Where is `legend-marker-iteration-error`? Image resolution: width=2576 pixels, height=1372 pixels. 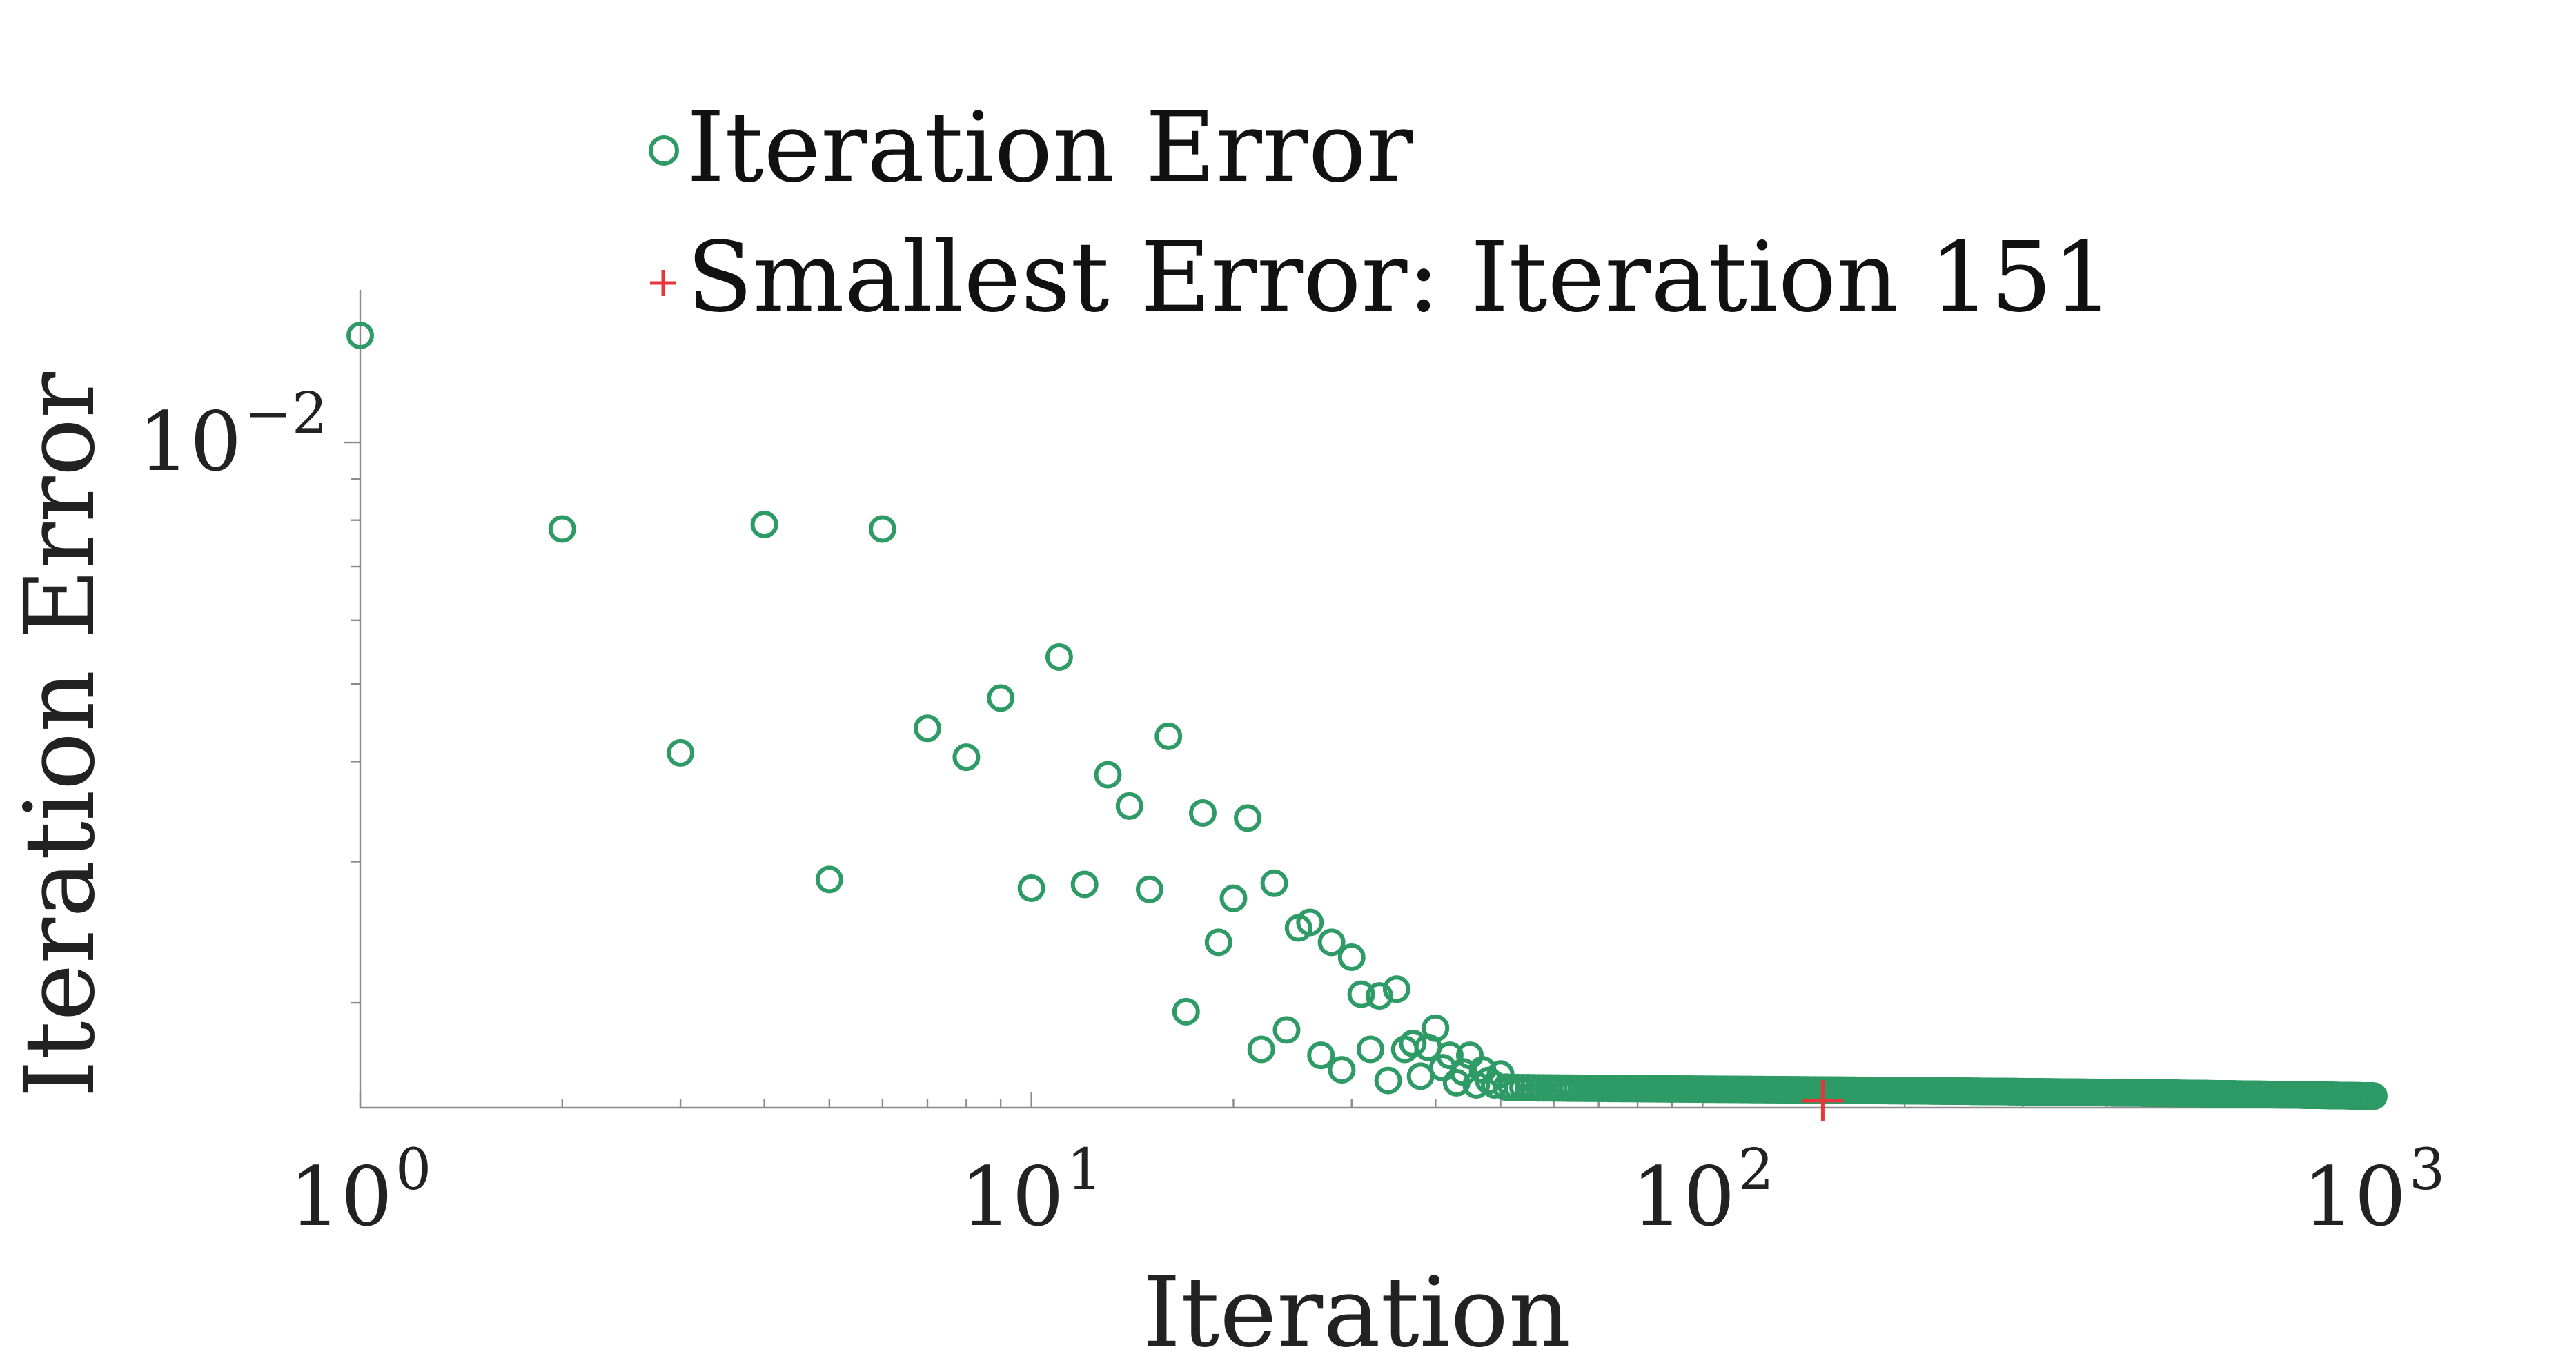
legend-marker-iteration-error is located at coordinates (664, 150).